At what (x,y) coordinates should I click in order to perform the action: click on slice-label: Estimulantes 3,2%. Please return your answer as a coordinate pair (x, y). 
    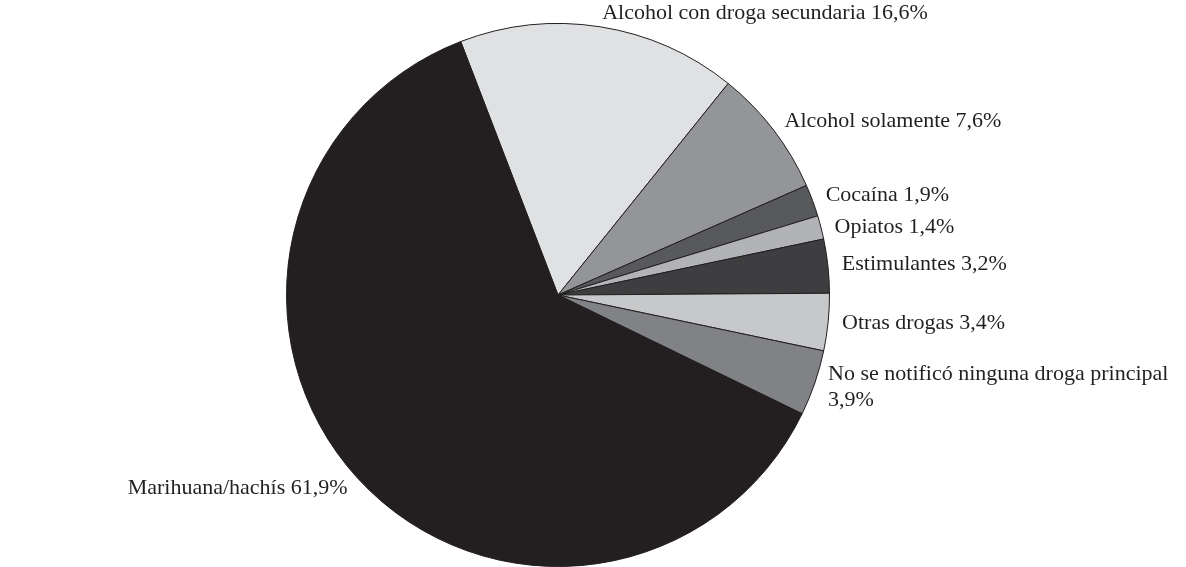
    Looking at the image, I should click on (924, 263).